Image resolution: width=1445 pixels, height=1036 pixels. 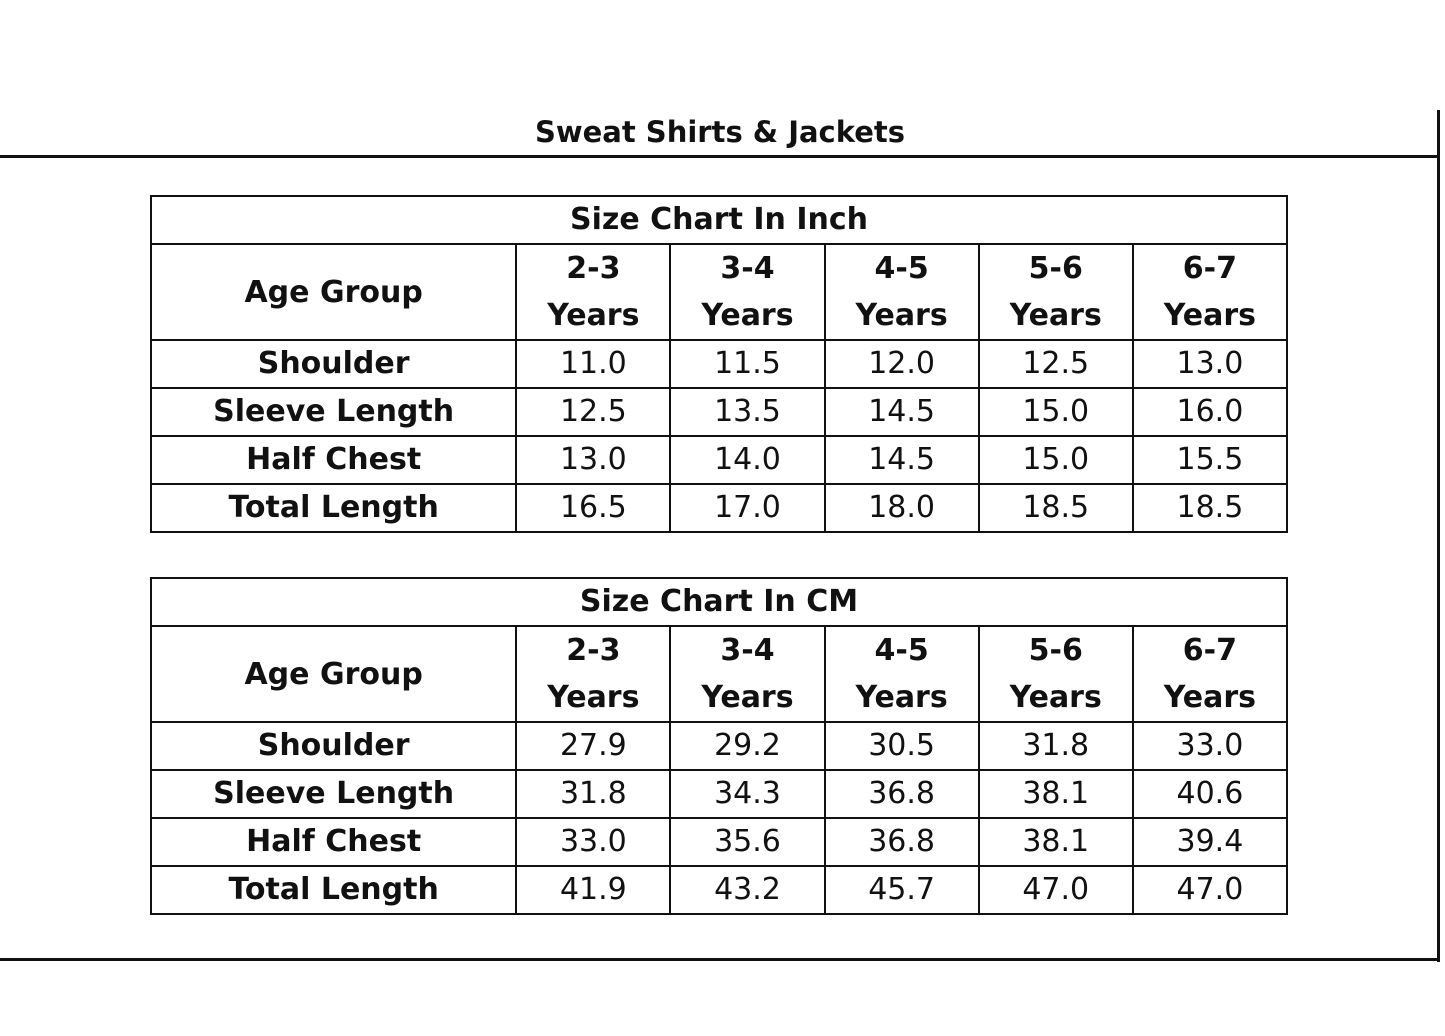 I want to click on table-cell: 11.5, so click(x=747, y=364).